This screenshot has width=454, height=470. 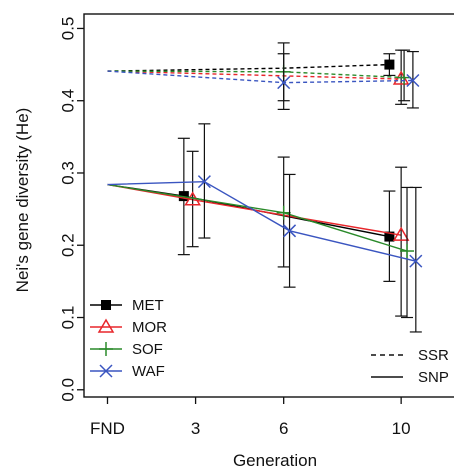 What do you see at coordinates (107, 428) in the screenshot?
I see `x-tick-label: FND` at bounding box center [107, 428].